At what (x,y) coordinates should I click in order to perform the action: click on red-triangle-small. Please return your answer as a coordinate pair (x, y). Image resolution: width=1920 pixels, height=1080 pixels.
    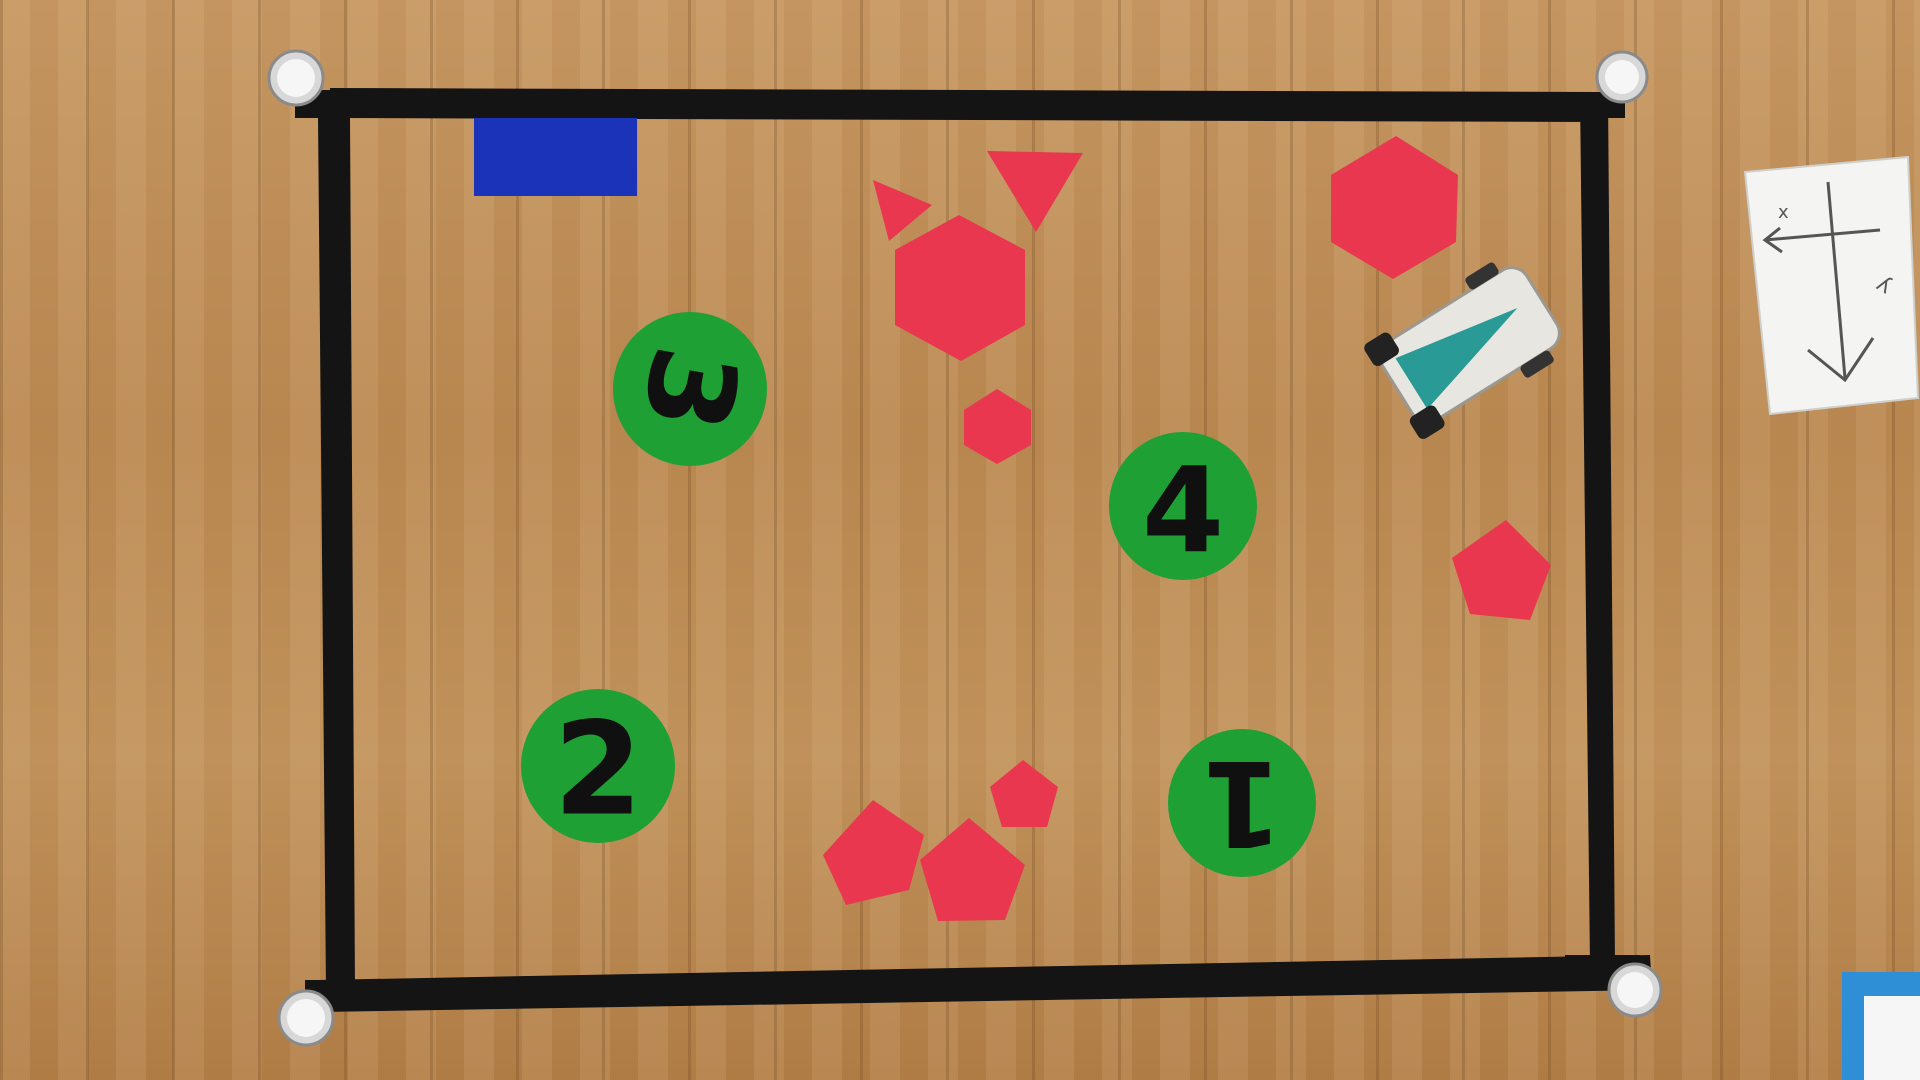
    Looking at the image, I should click on (902, 210).